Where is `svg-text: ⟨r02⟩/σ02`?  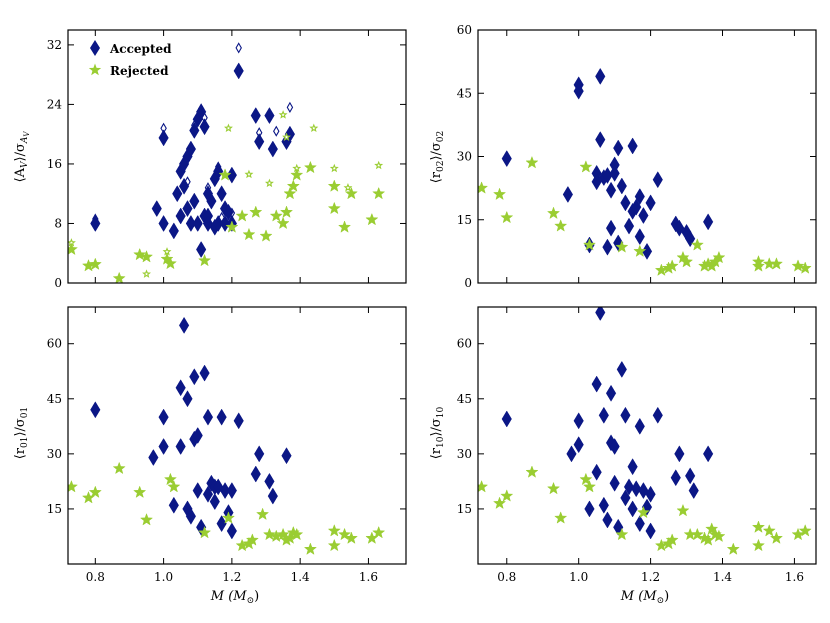
svg-text: ⟨r02⟩/σ02 is located at coordinates (437, 157).